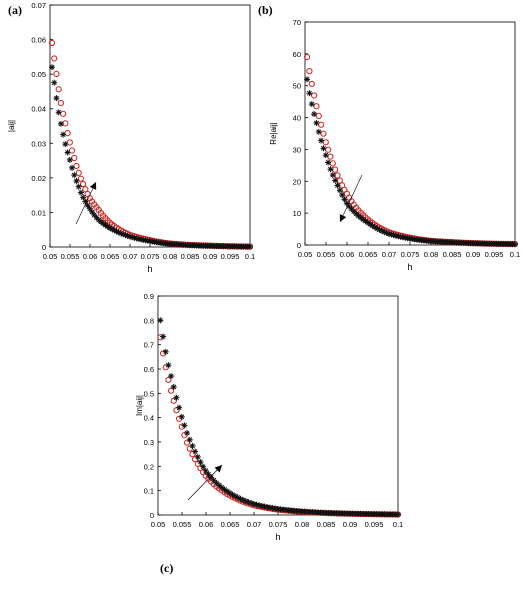 The width and height of the screenshot is (525, 589). Describe the element at coordinates (149, 442) in the screenshot. I see `y-tick-label: 0.3` at that location.